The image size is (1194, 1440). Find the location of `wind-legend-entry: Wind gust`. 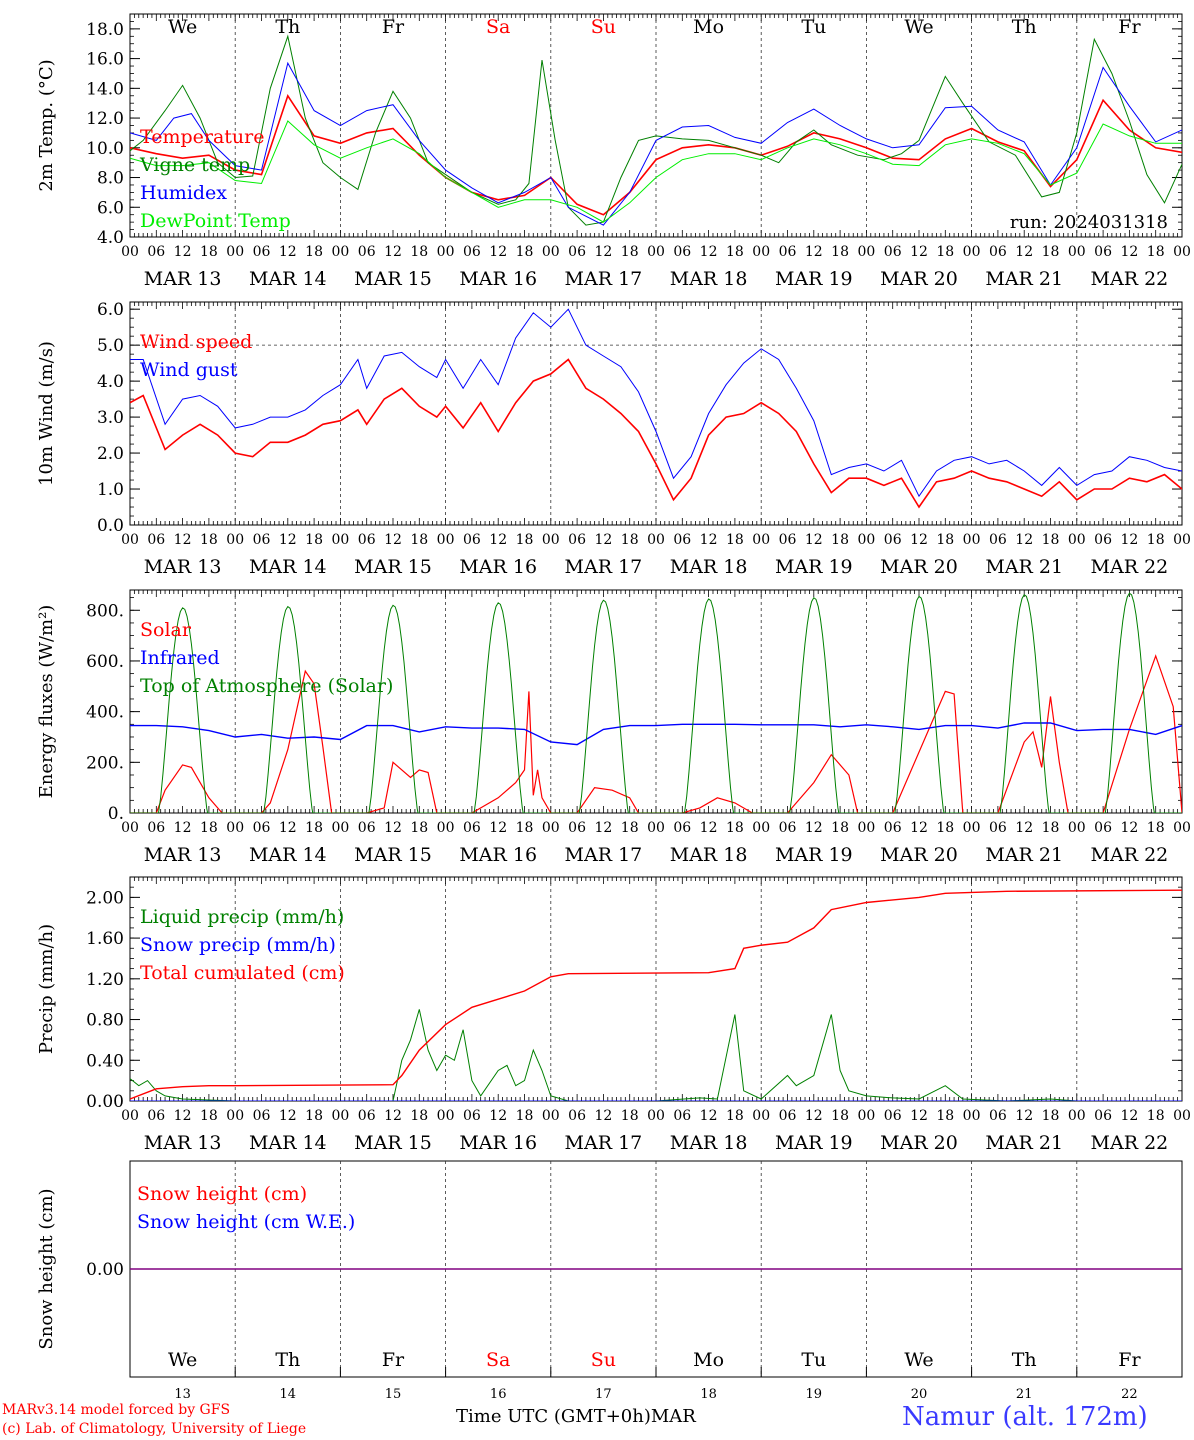

wind-legend-entry: Wind gust is located at coordinates (189, 370).